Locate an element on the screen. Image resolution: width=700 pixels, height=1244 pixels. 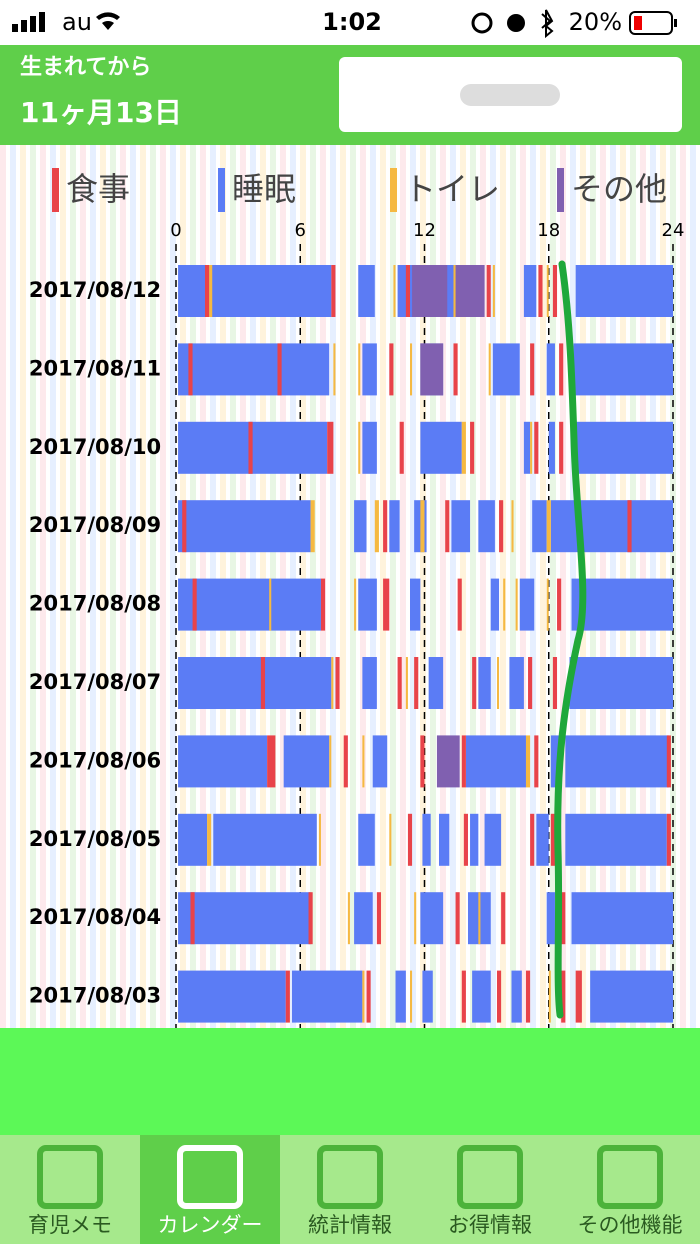
active-tab is located at coordinates (210, 1189).